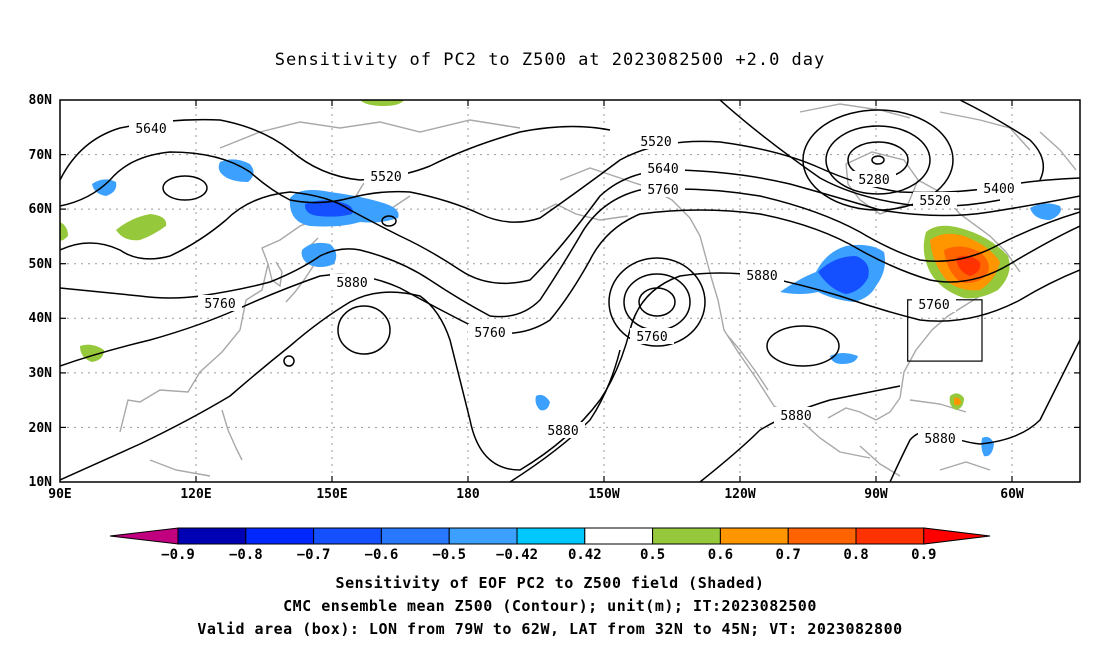  Describe the element at coordinates (536, 494) in the screenshot. I see `longitude-labels: 90E 120E 150E 180 150W 120W 90W 60W` at that location.